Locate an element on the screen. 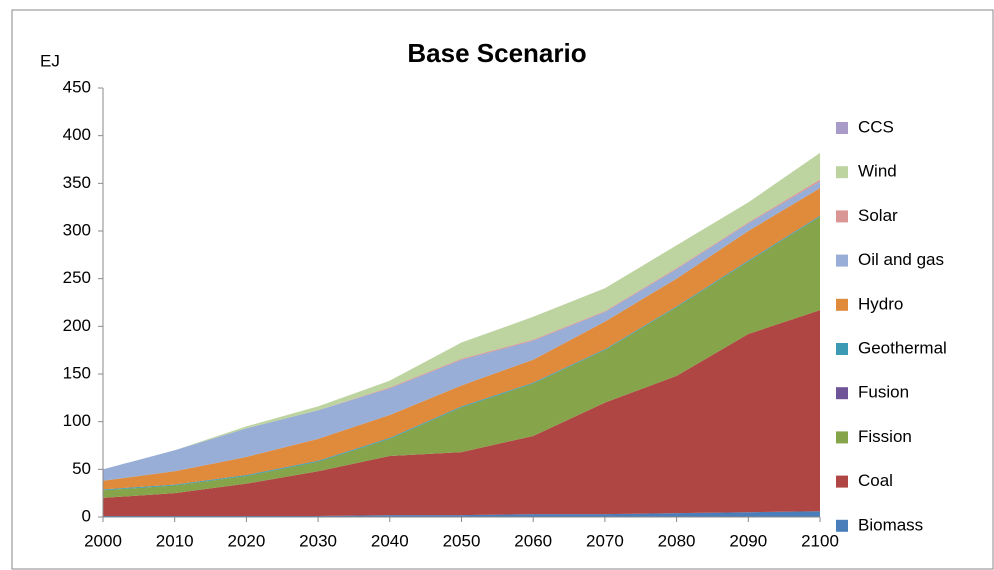  area is located at coordinates (461, 514).